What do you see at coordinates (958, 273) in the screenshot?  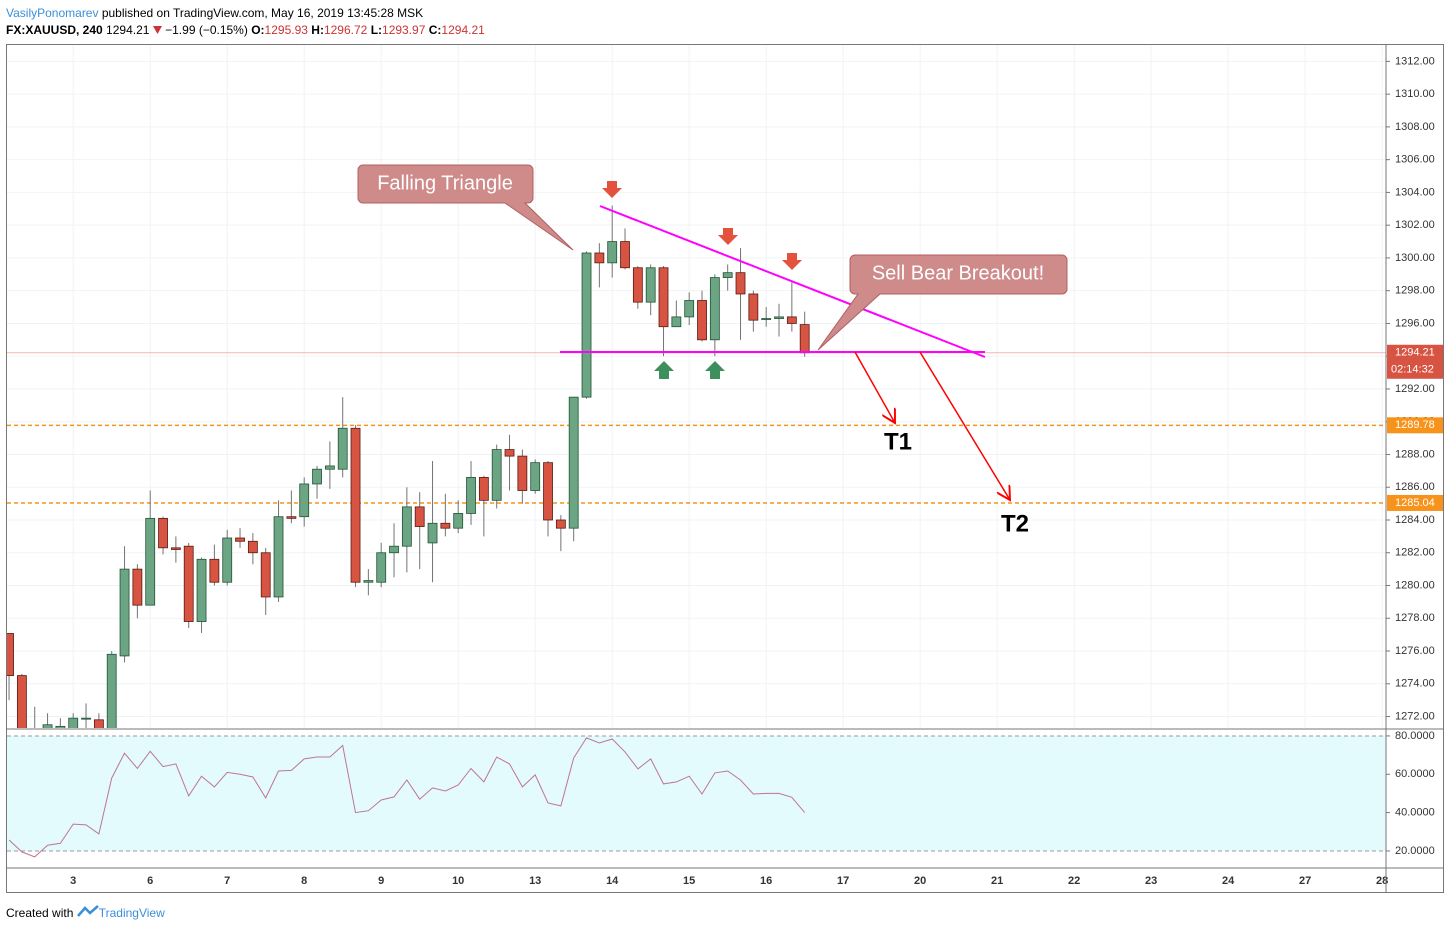 I see `callout-text: Sell Bear Breakout!` at bounding box center [958, 273].